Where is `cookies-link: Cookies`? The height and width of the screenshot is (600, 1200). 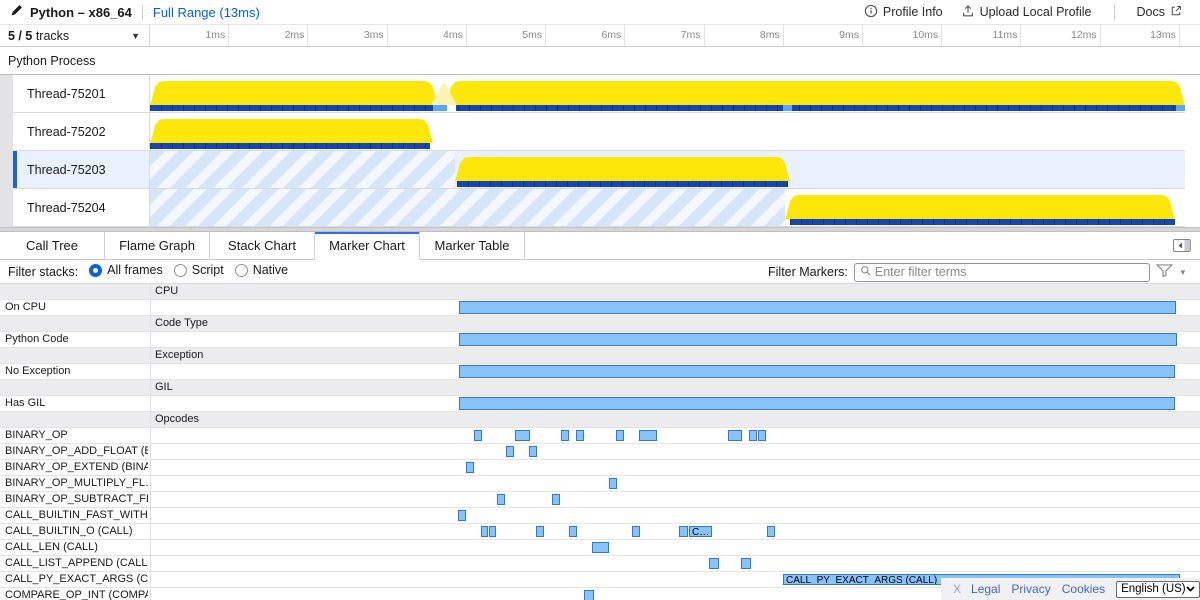
cookies-link: Cookies is located at coordinates (1083, 589).